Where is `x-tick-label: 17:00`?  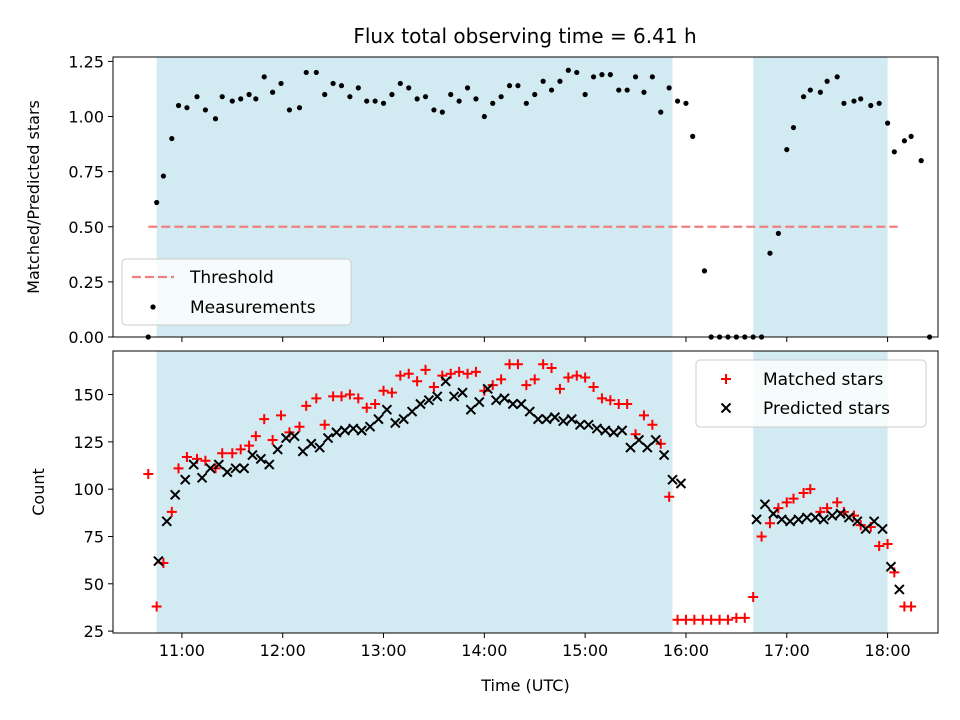 x-tick-label: 17:00 is located at coordinates (787, 650).